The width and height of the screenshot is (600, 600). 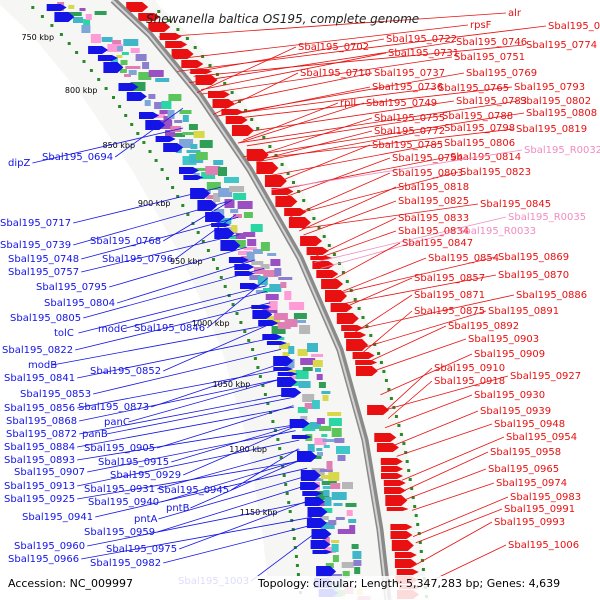 What do you see at coordinates (409, 131) in the screenshot?
I see `gene-label-Sbal195_0772: Sbal195_0772` at bounding box center [409, 131].